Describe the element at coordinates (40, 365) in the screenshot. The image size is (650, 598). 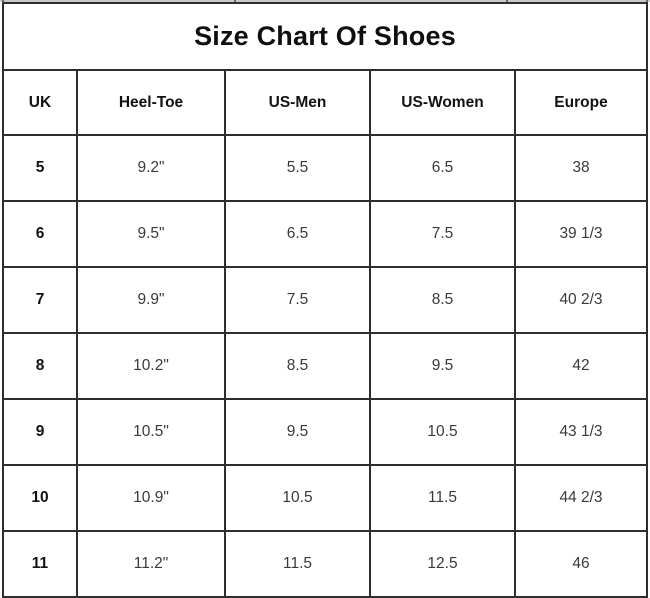
I see `cell-uk: 8` at that location.